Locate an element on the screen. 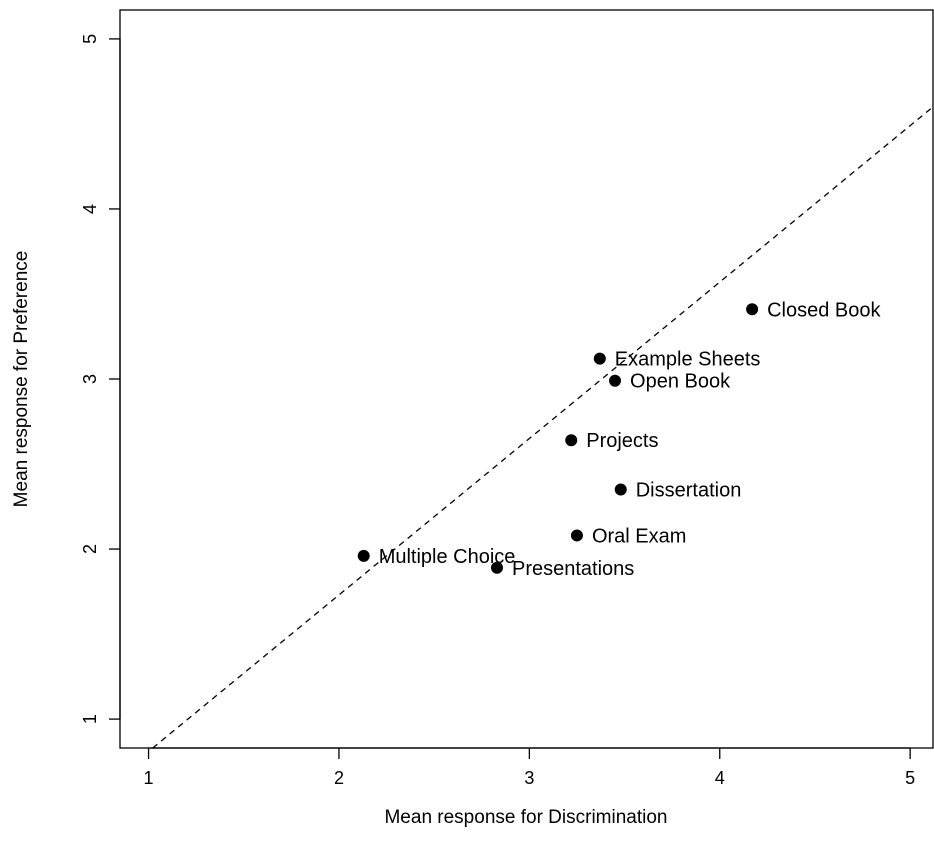 This screenshot has height=863, width=934. x-axis: 1 2 3 4 5 is located at coordinates (529, 767).